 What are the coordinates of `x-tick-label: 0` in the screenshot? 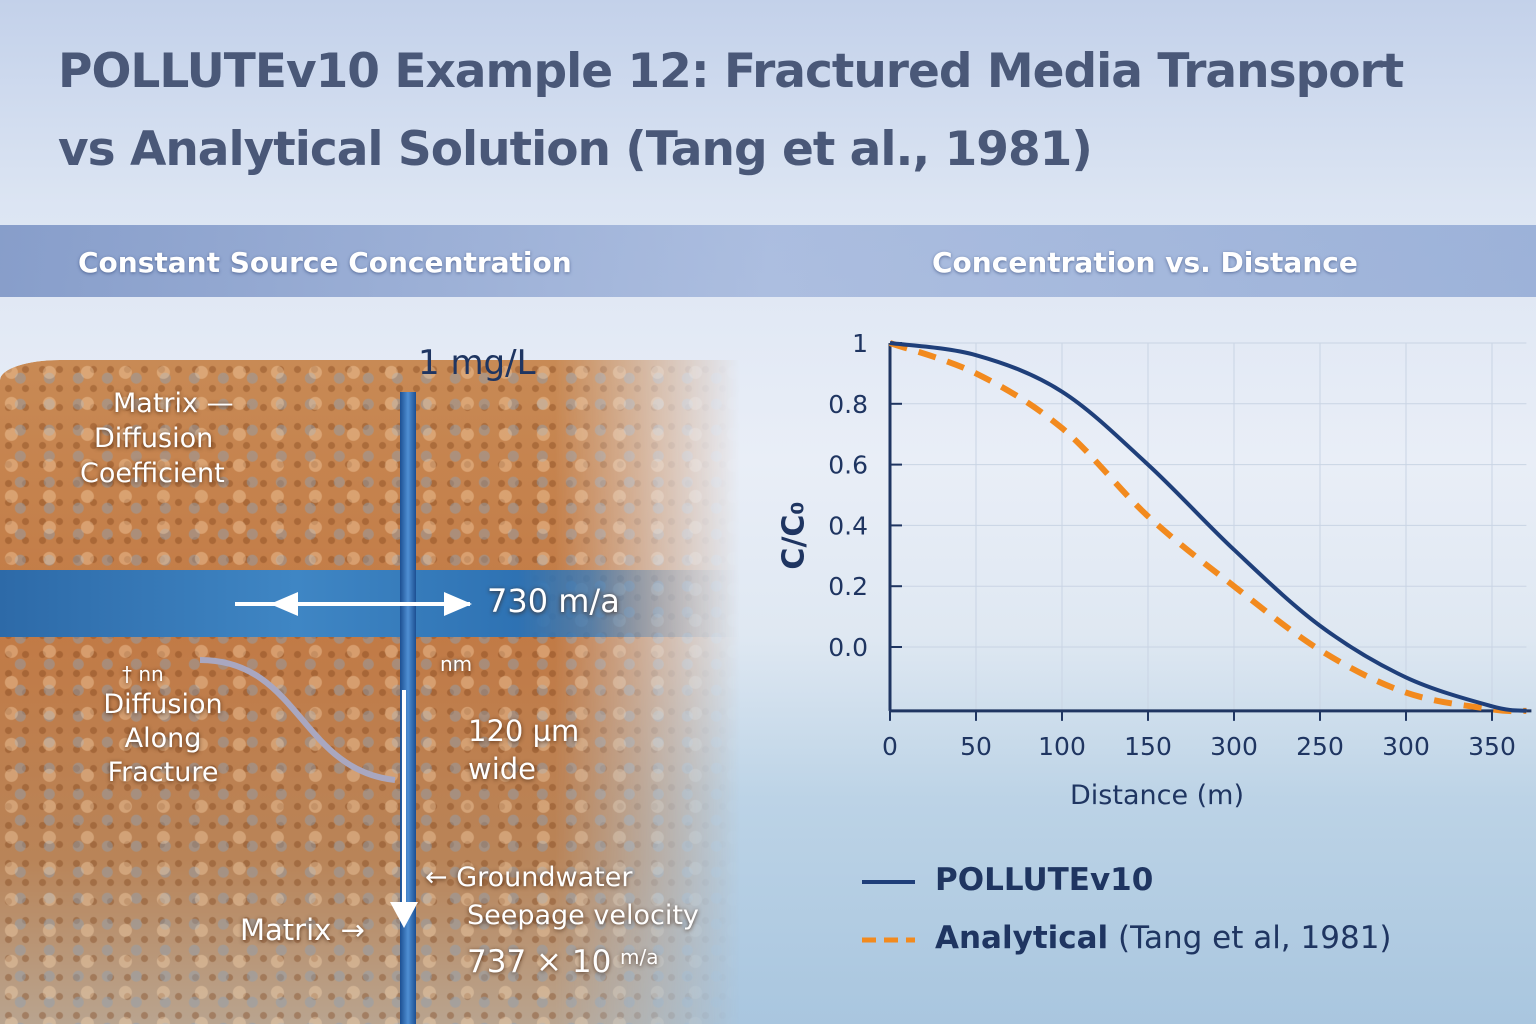 It's located at (890, 746).